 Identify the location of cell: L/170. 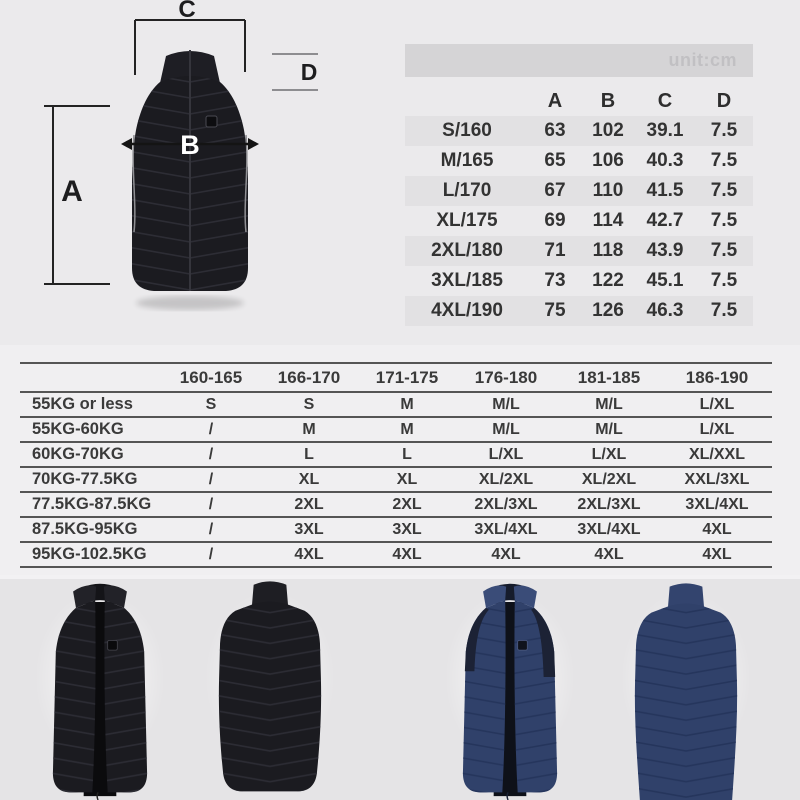
(467, 190).